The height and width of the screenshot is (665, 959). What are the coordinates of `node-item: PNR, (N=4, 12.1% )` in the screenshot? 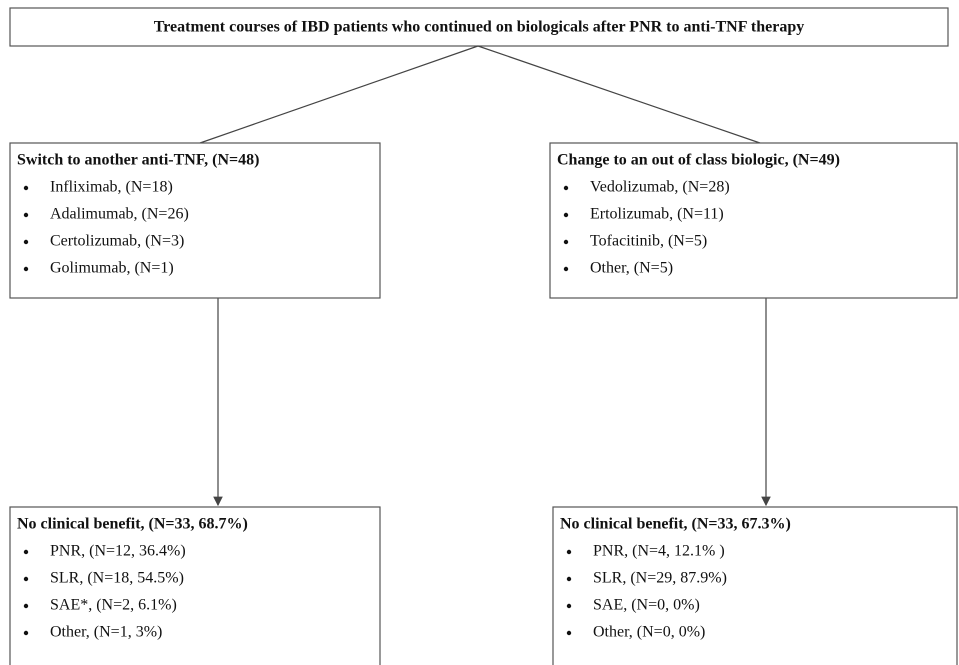 It's located at (659, 551).